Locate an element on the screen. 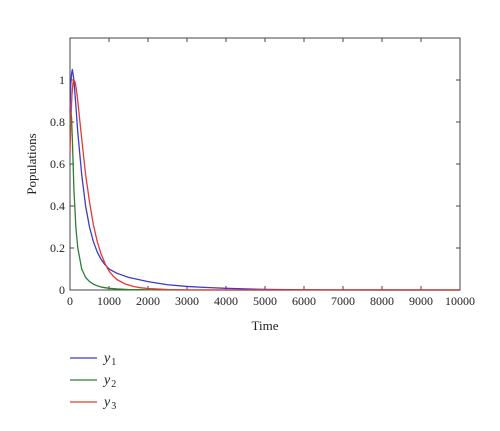 This screenshot has height=431, width=500. x-tick-label: 0 is located at coordinates (70, 301).